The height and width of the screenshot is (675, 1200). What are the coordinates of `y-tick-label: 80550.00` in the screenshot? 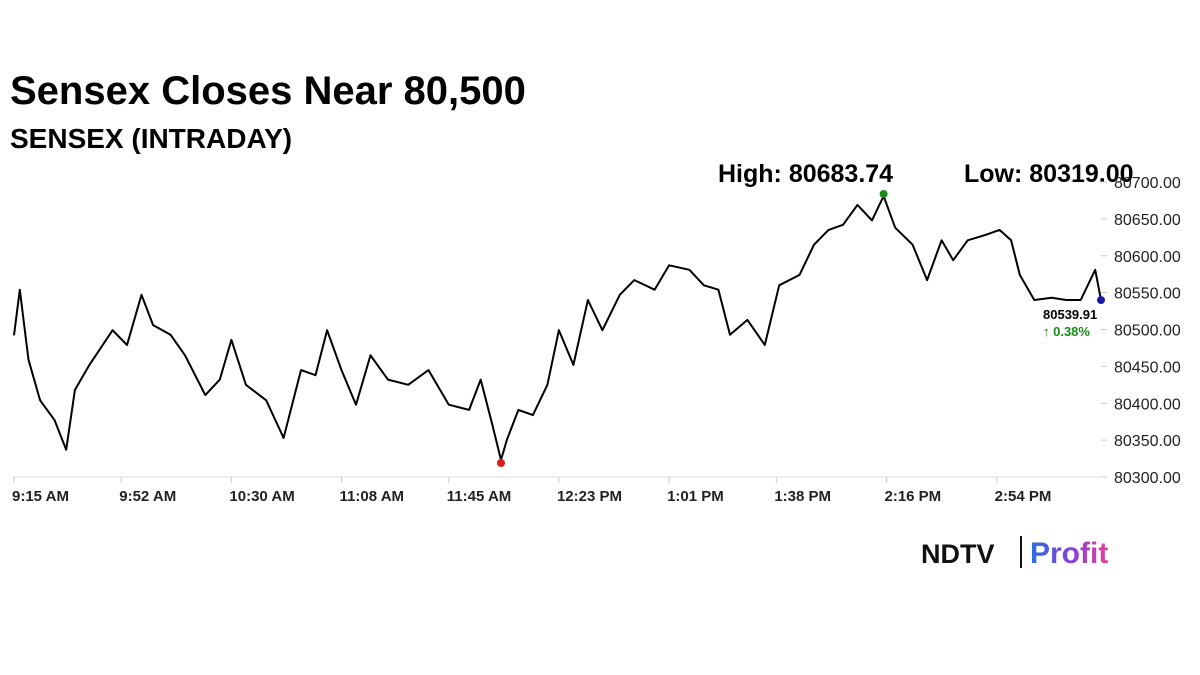 It's located at (1147, 294).